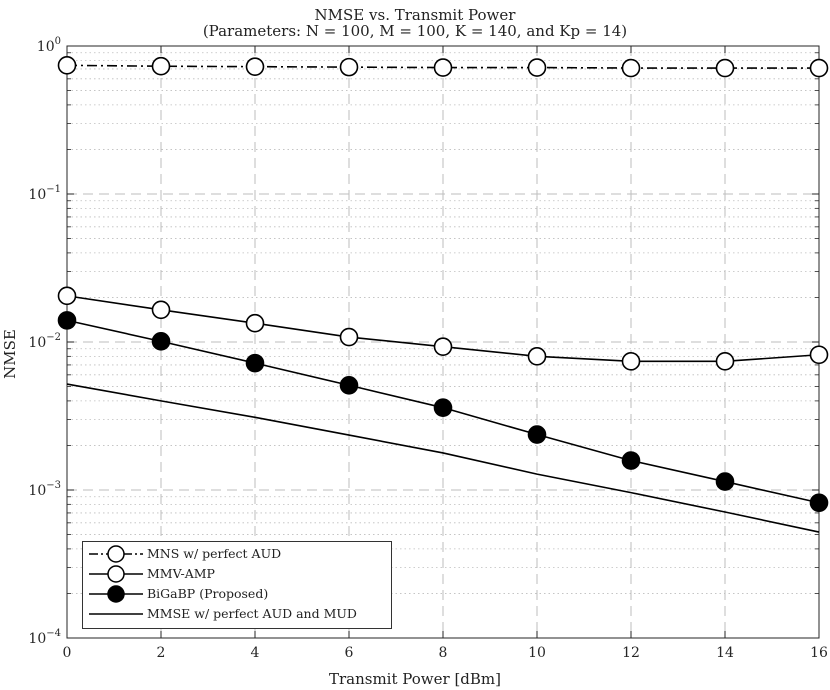 This screenshot has height=690, width=830. I want to click on x-tick-label: 14, so click(725, 653).